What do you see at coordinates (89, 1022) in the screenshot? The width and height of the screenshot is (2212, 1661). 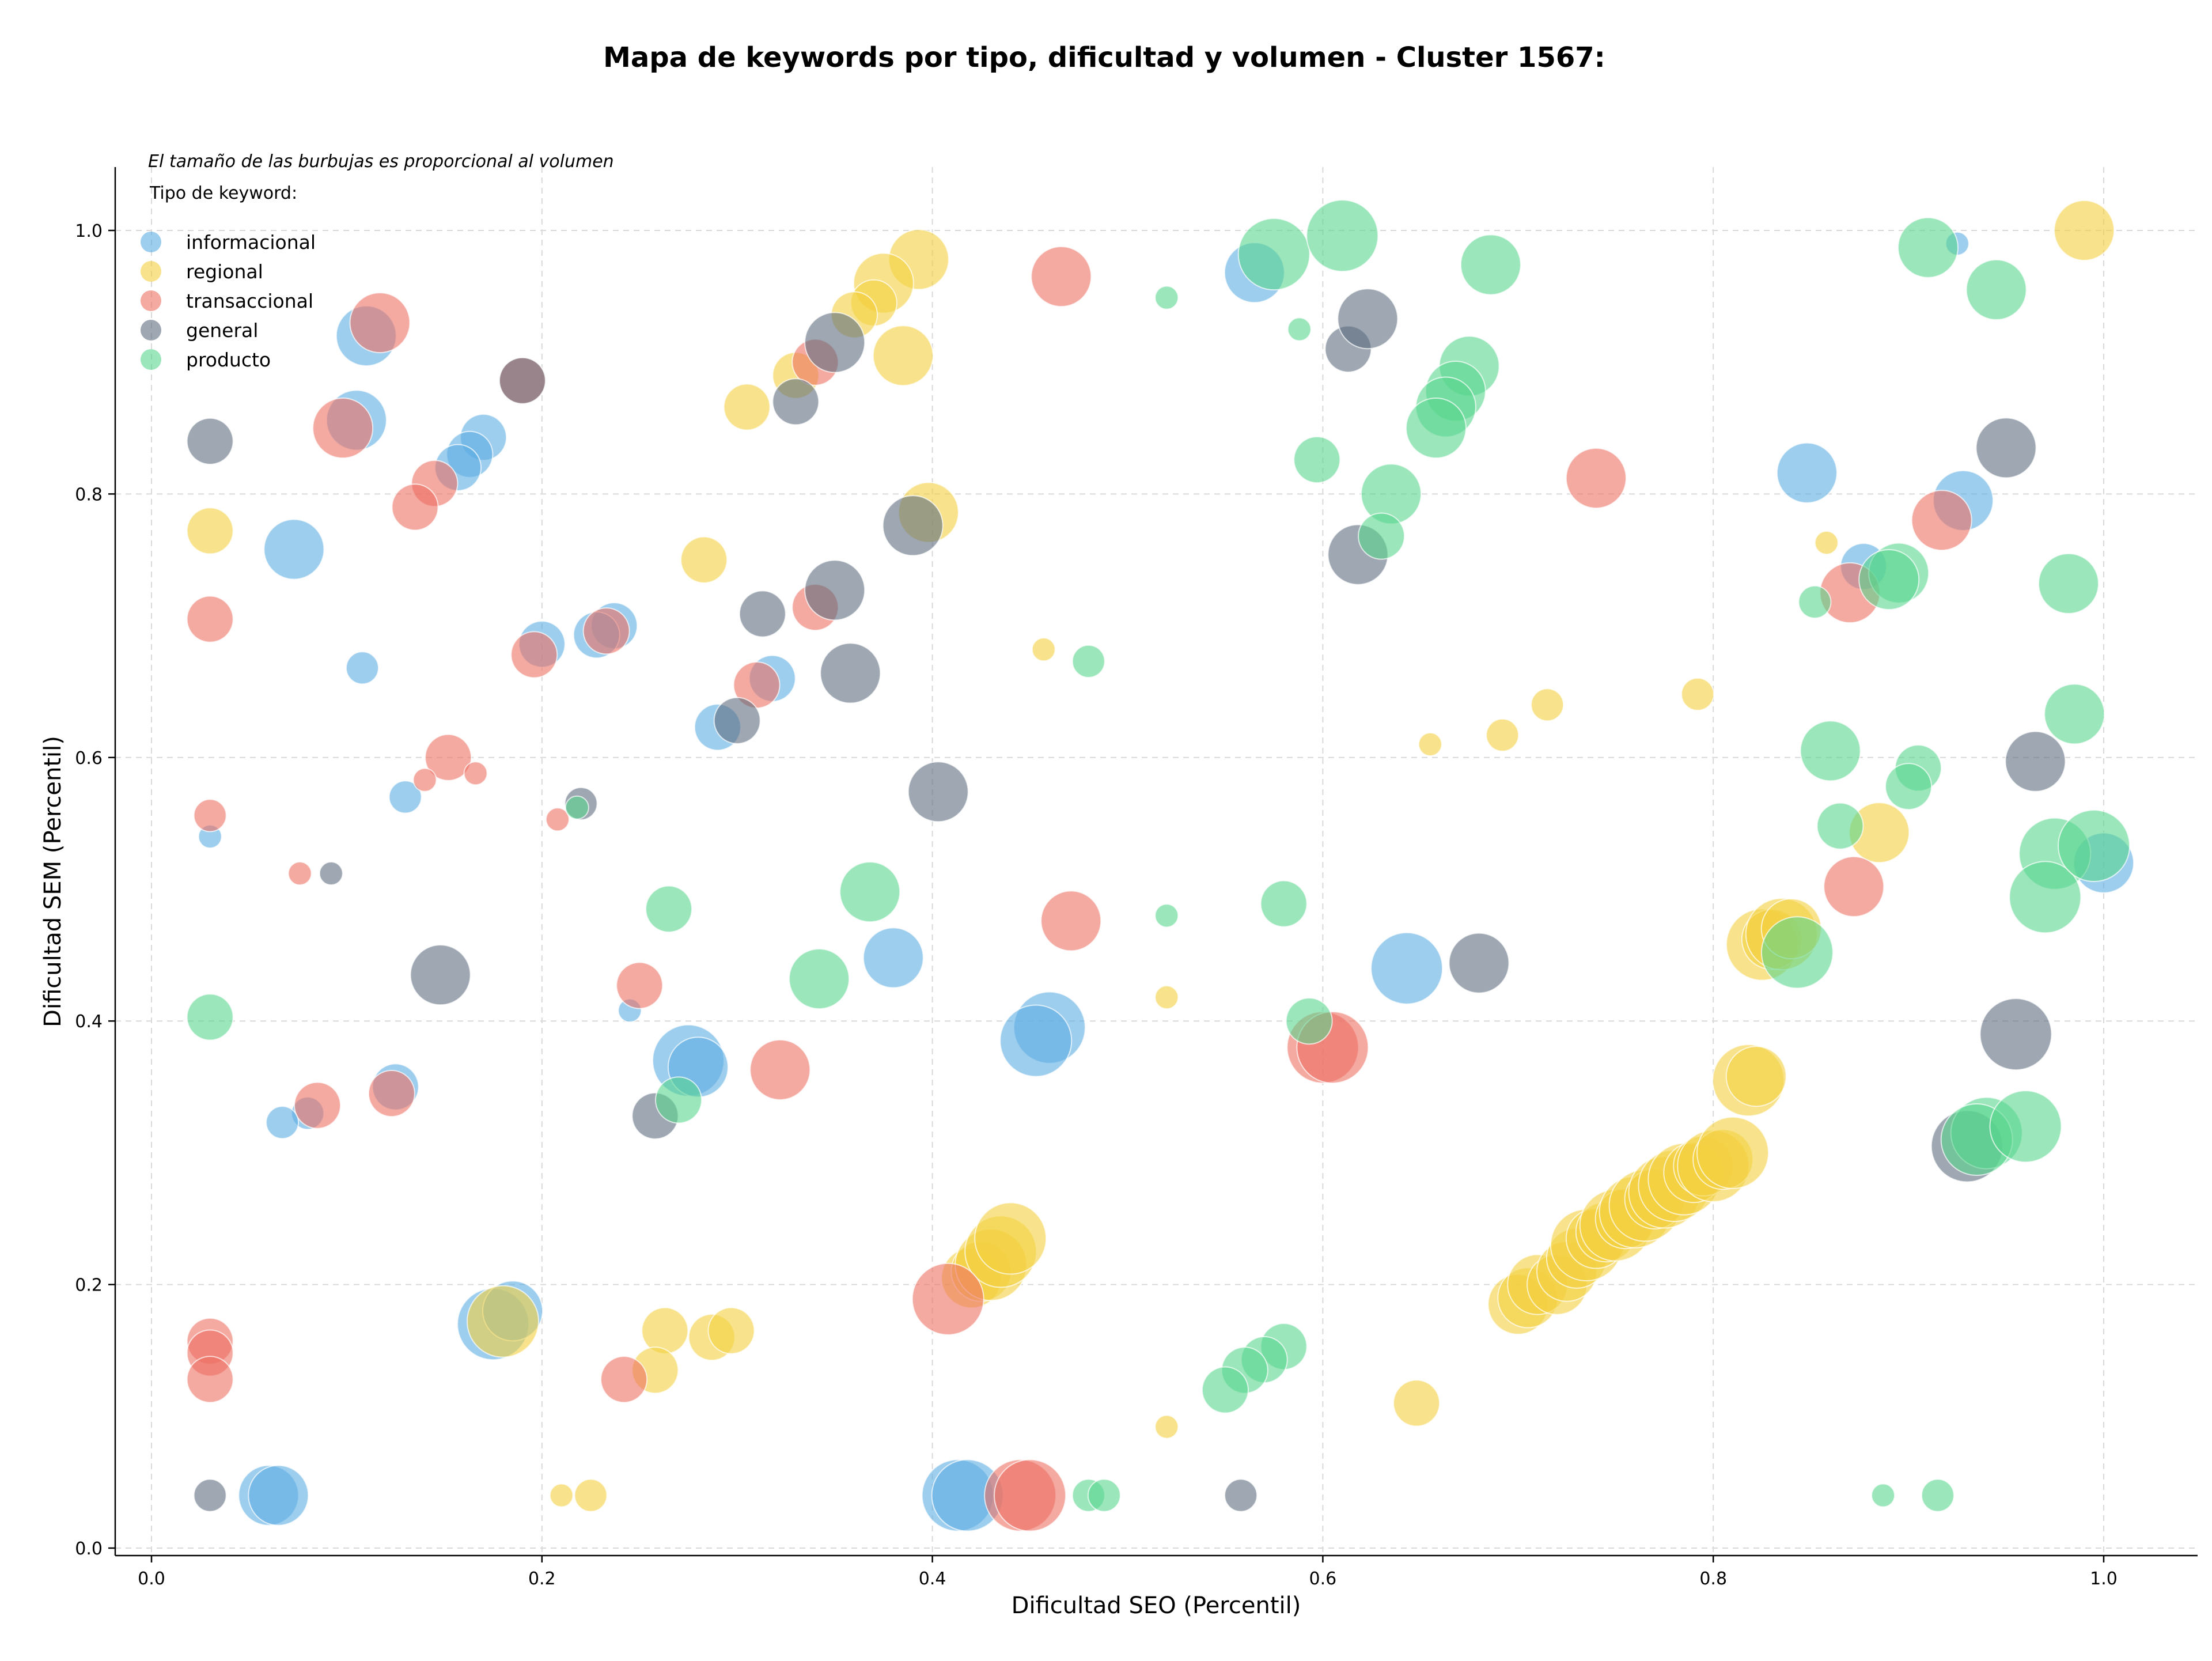 I see `y-tick-label: 0.4` at bounding box center [89, 1022].